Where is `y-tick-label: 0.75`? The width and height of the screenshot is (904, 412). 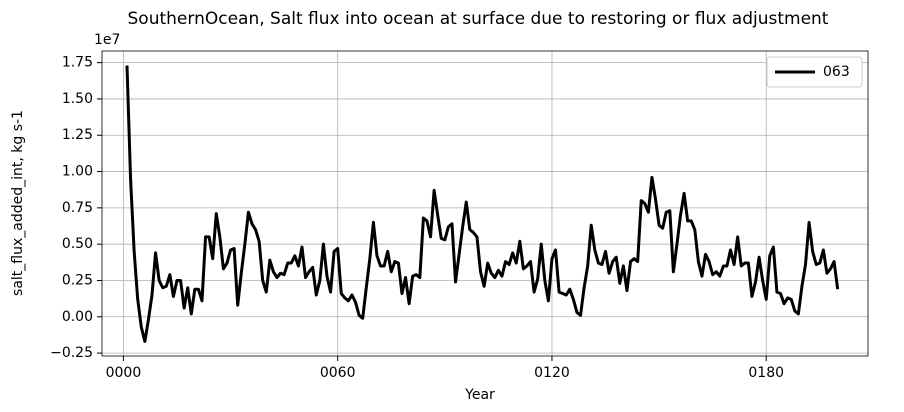 y-tick-label: 0.75 is located at coordinates (77, 208).